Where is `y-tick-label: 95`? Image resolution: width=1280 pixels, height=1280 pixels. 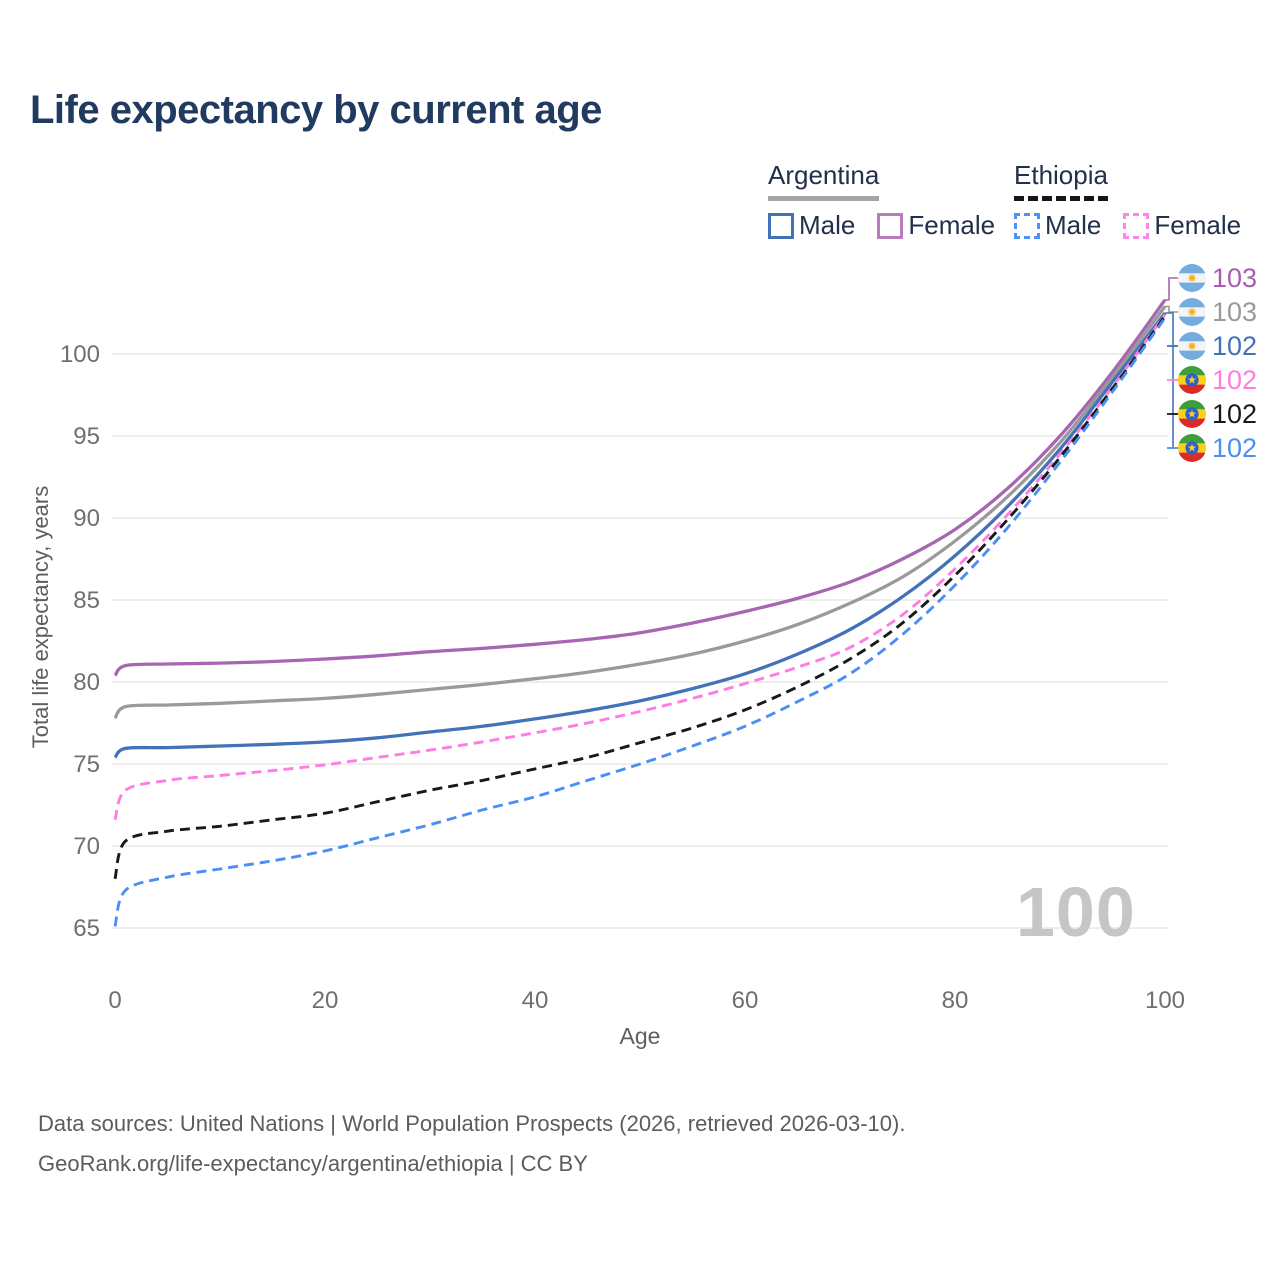
y-tick-label: 95 is located at coordinates (86, 436).